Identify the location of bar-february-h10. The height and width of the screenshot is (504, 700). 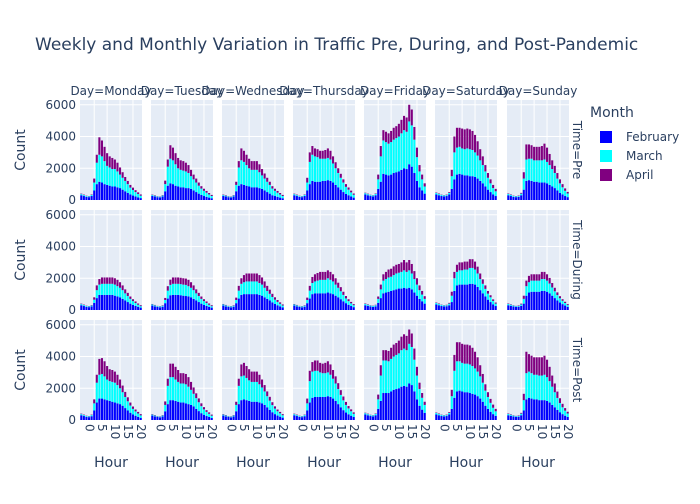
(462, 187).